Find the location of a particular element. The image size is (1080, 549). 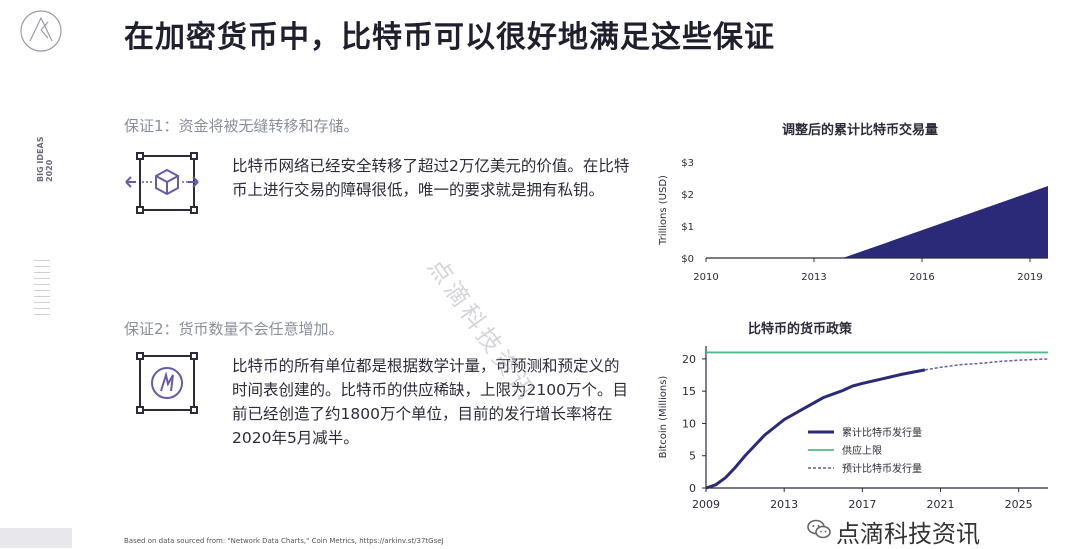

chart1-xtick: 2019 is located at coordinates (1029, 277).